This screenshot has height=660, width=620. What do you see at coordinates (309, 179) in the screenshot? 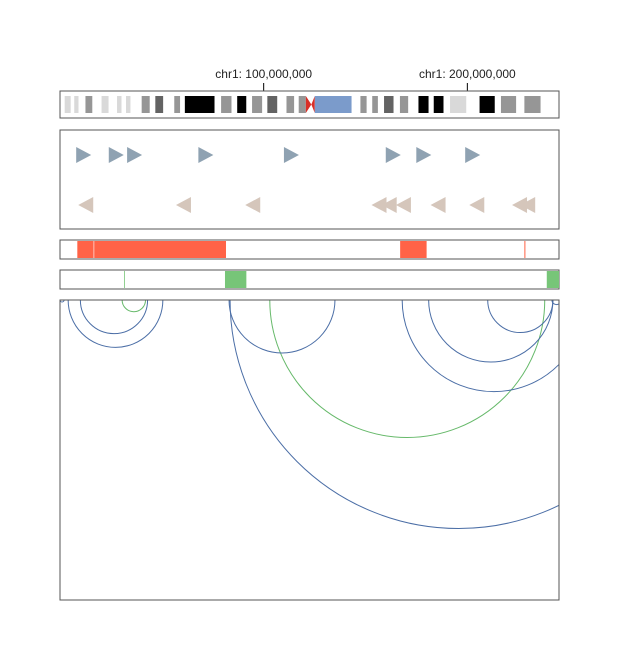
I see `gene-track` at bounding box center [309, 179].